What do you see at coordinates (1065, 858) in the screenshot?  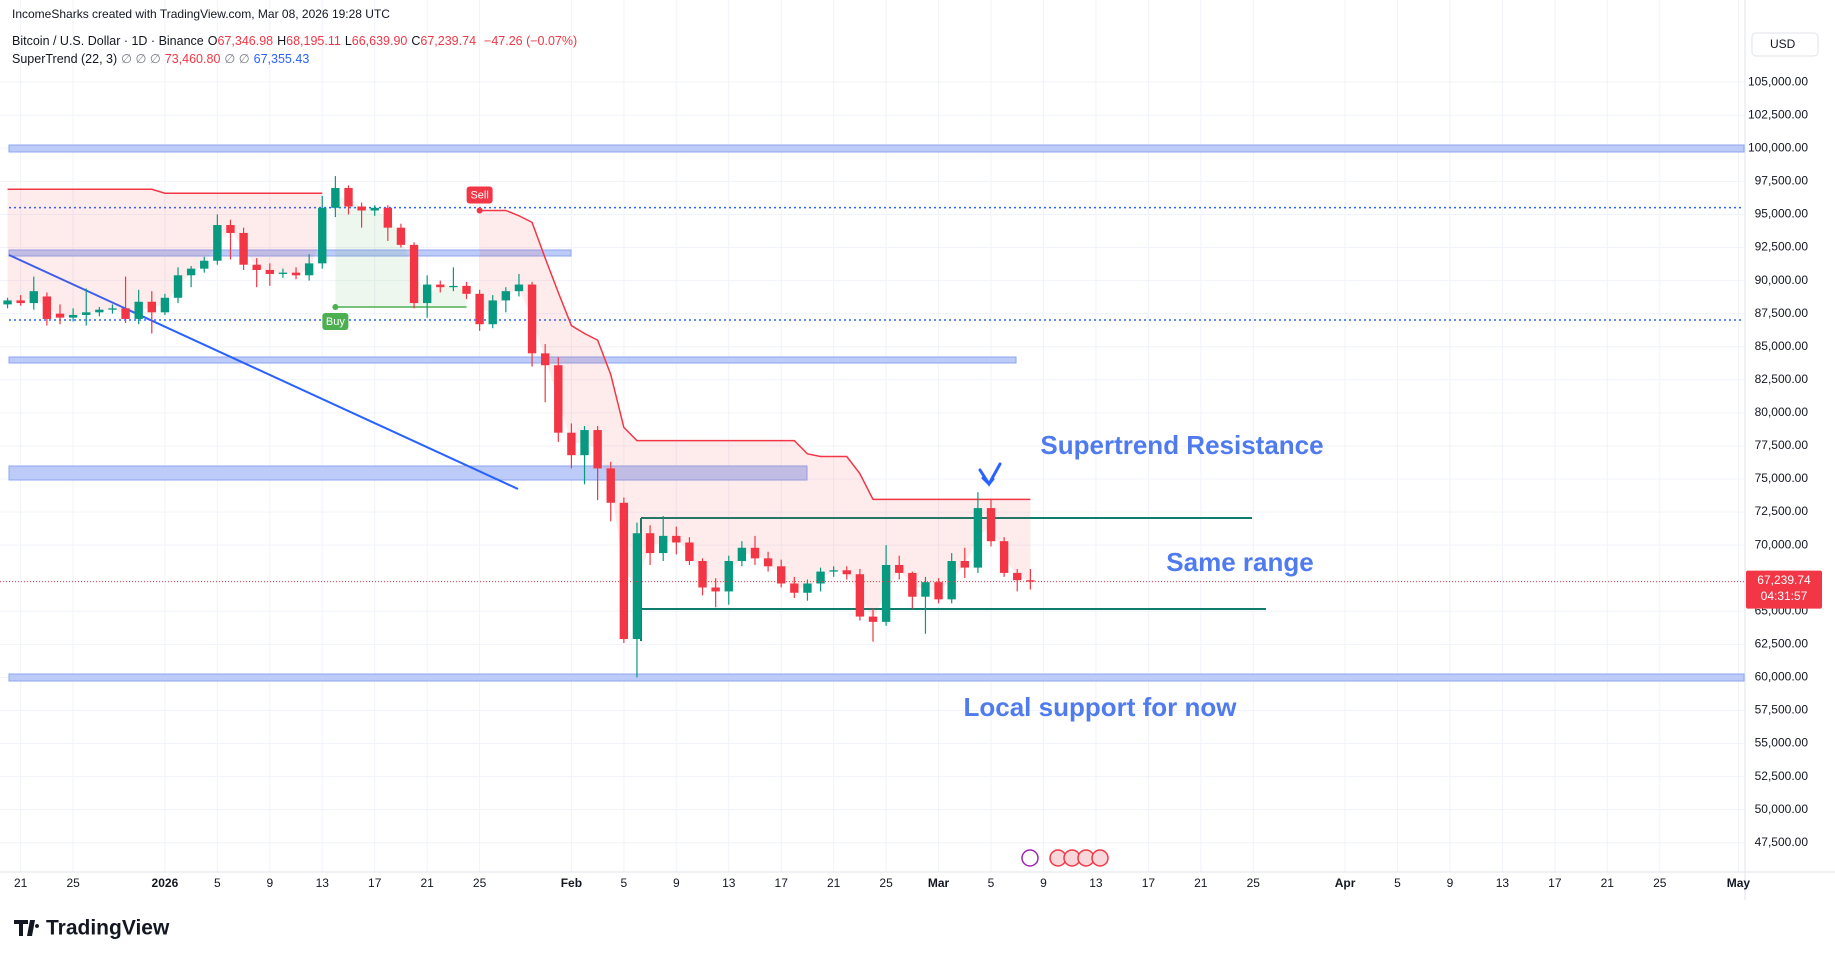 I see `event-icons` at bounding box center [1065, 858].